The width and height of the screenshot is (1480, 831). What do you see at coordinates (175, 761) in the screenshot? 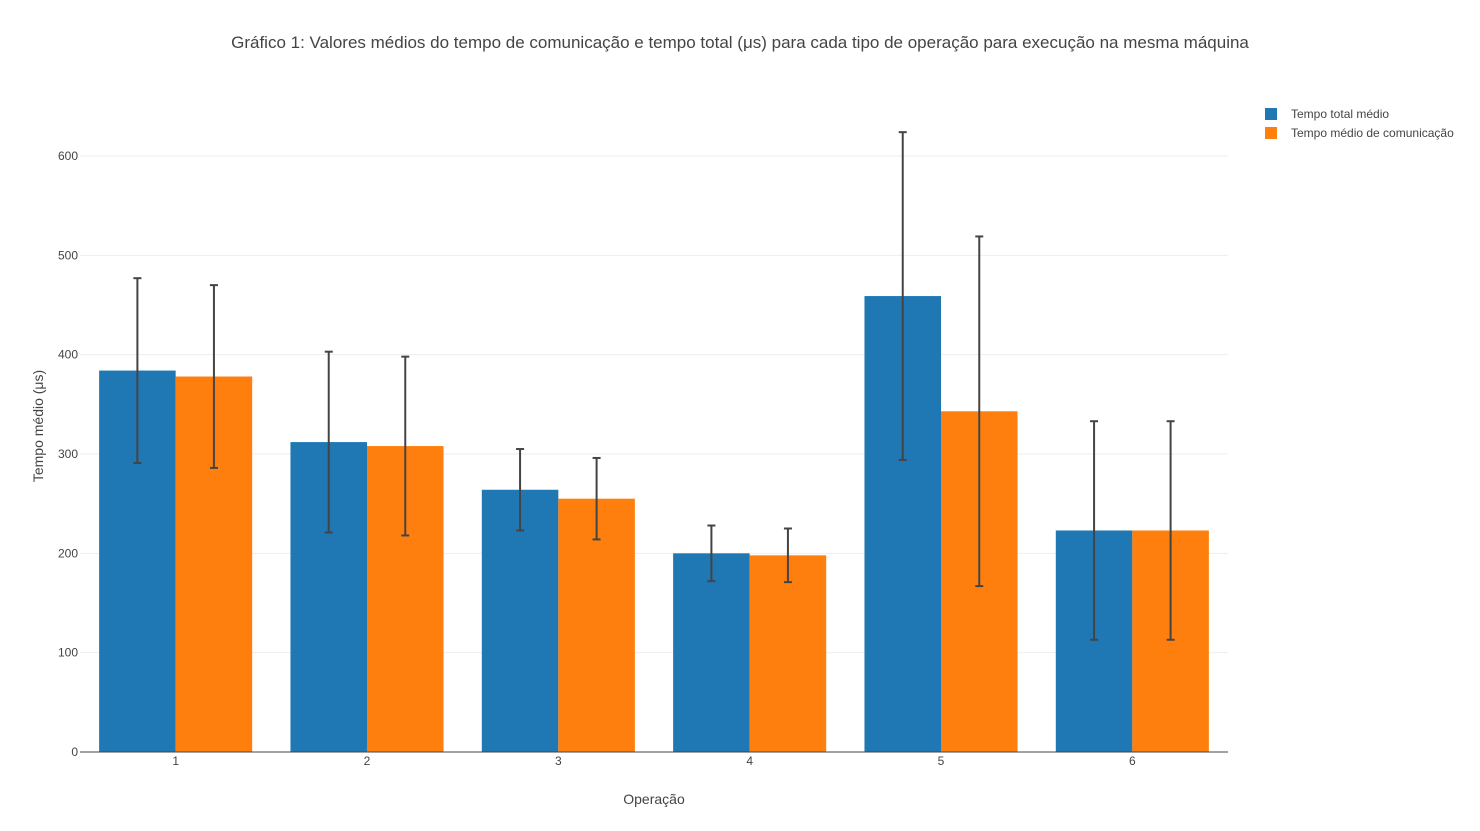
I see `x-tick-label: 1` at bounding box center [175, 761].